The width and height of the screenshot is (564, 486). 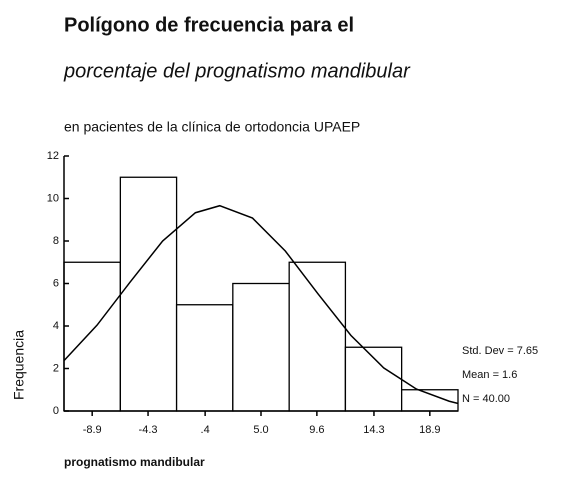 I want to click on y-tick-label: 10, so click(x=53, y=198).